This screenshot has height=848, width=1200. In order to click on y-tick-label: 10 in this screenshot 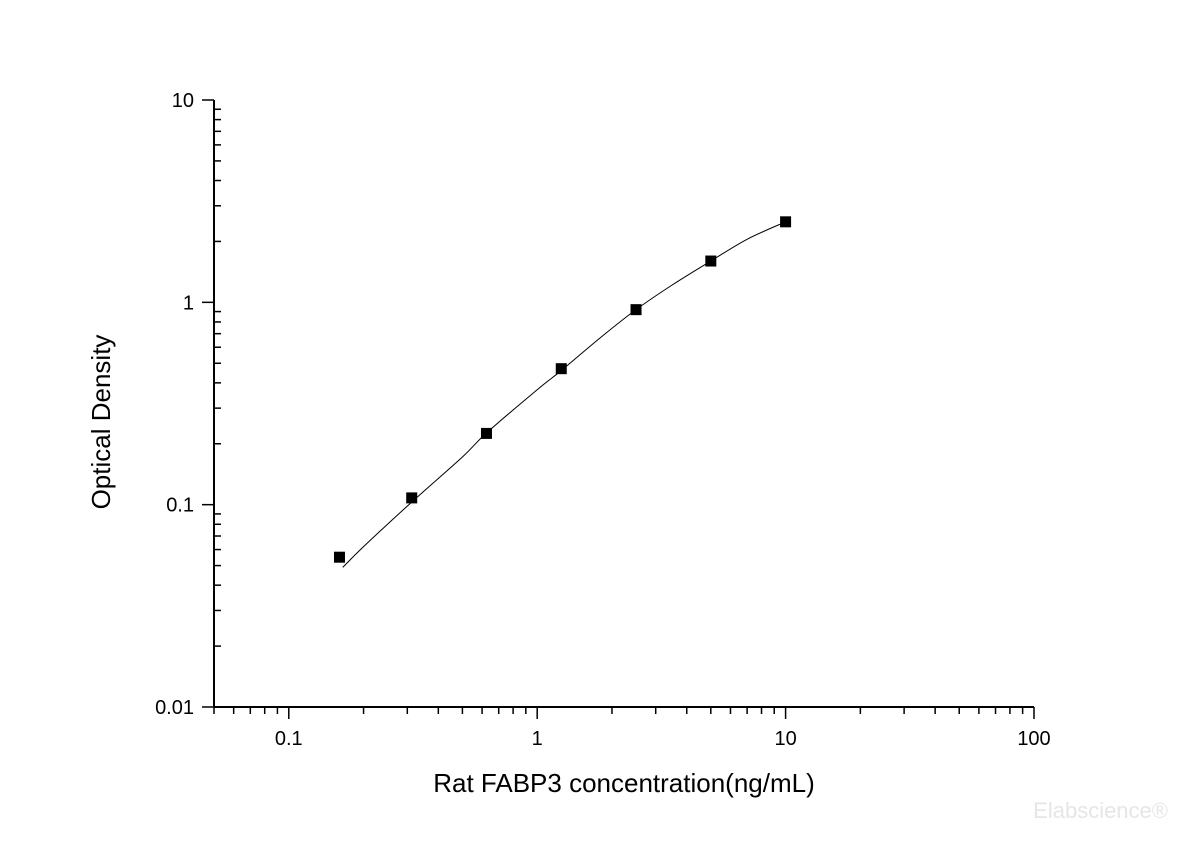, I will do `click(183, 101)`.